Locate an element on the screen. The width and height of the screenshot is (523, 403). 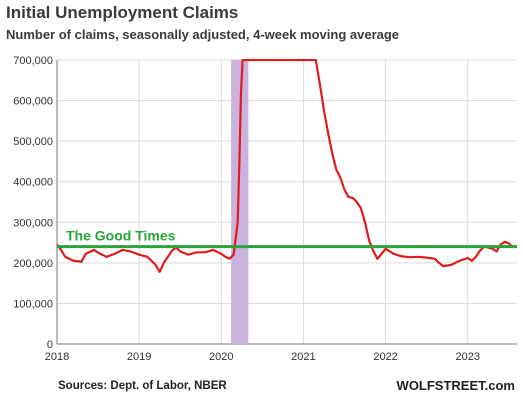
y-tick-label: 700,000 is located at coordinates (33, 61).